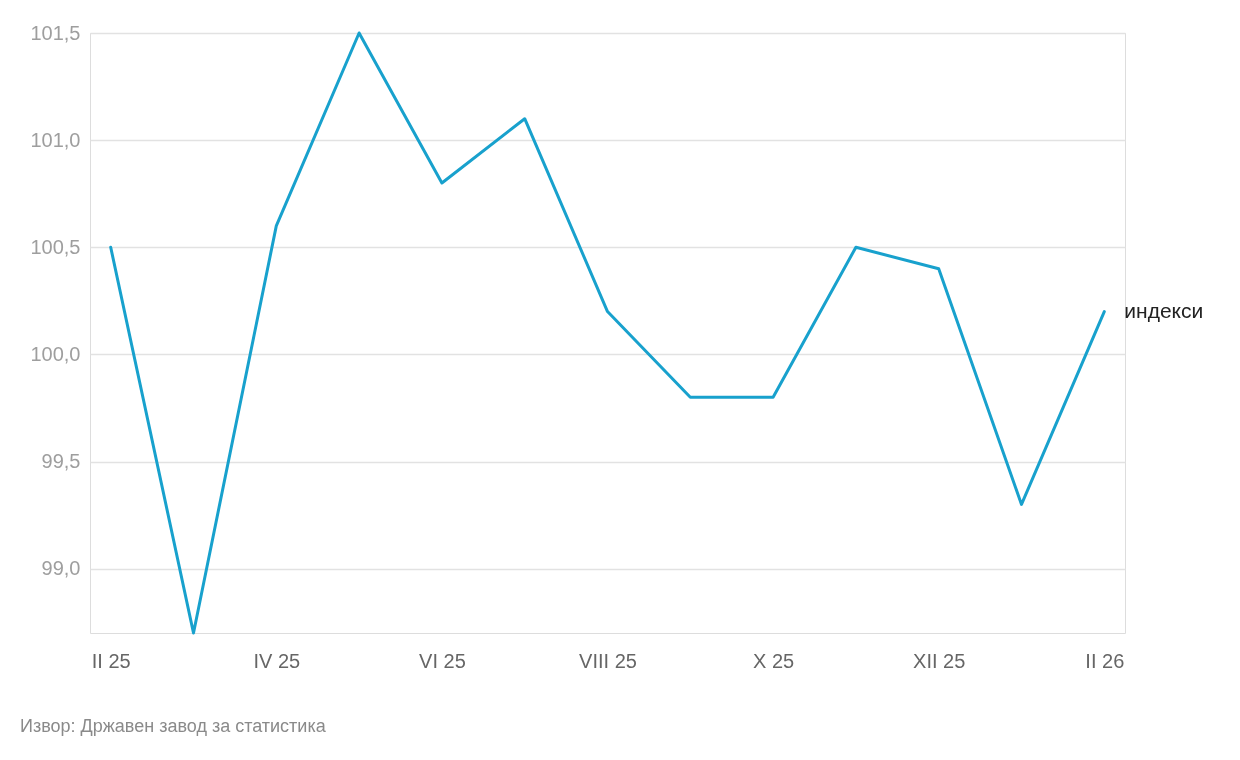 The width and height of the screenshot is (1240, 760). I want to click on y-tick-label: 99,0, so click(61, 568).